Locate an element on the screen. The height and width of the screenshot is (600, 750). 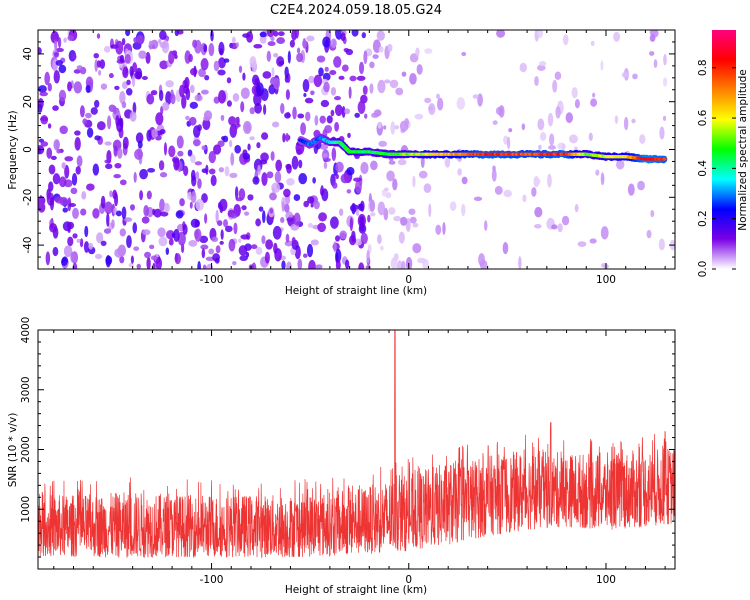
colorbar-label: Normalized spectral amplitude is located at coordinates (743, 149).